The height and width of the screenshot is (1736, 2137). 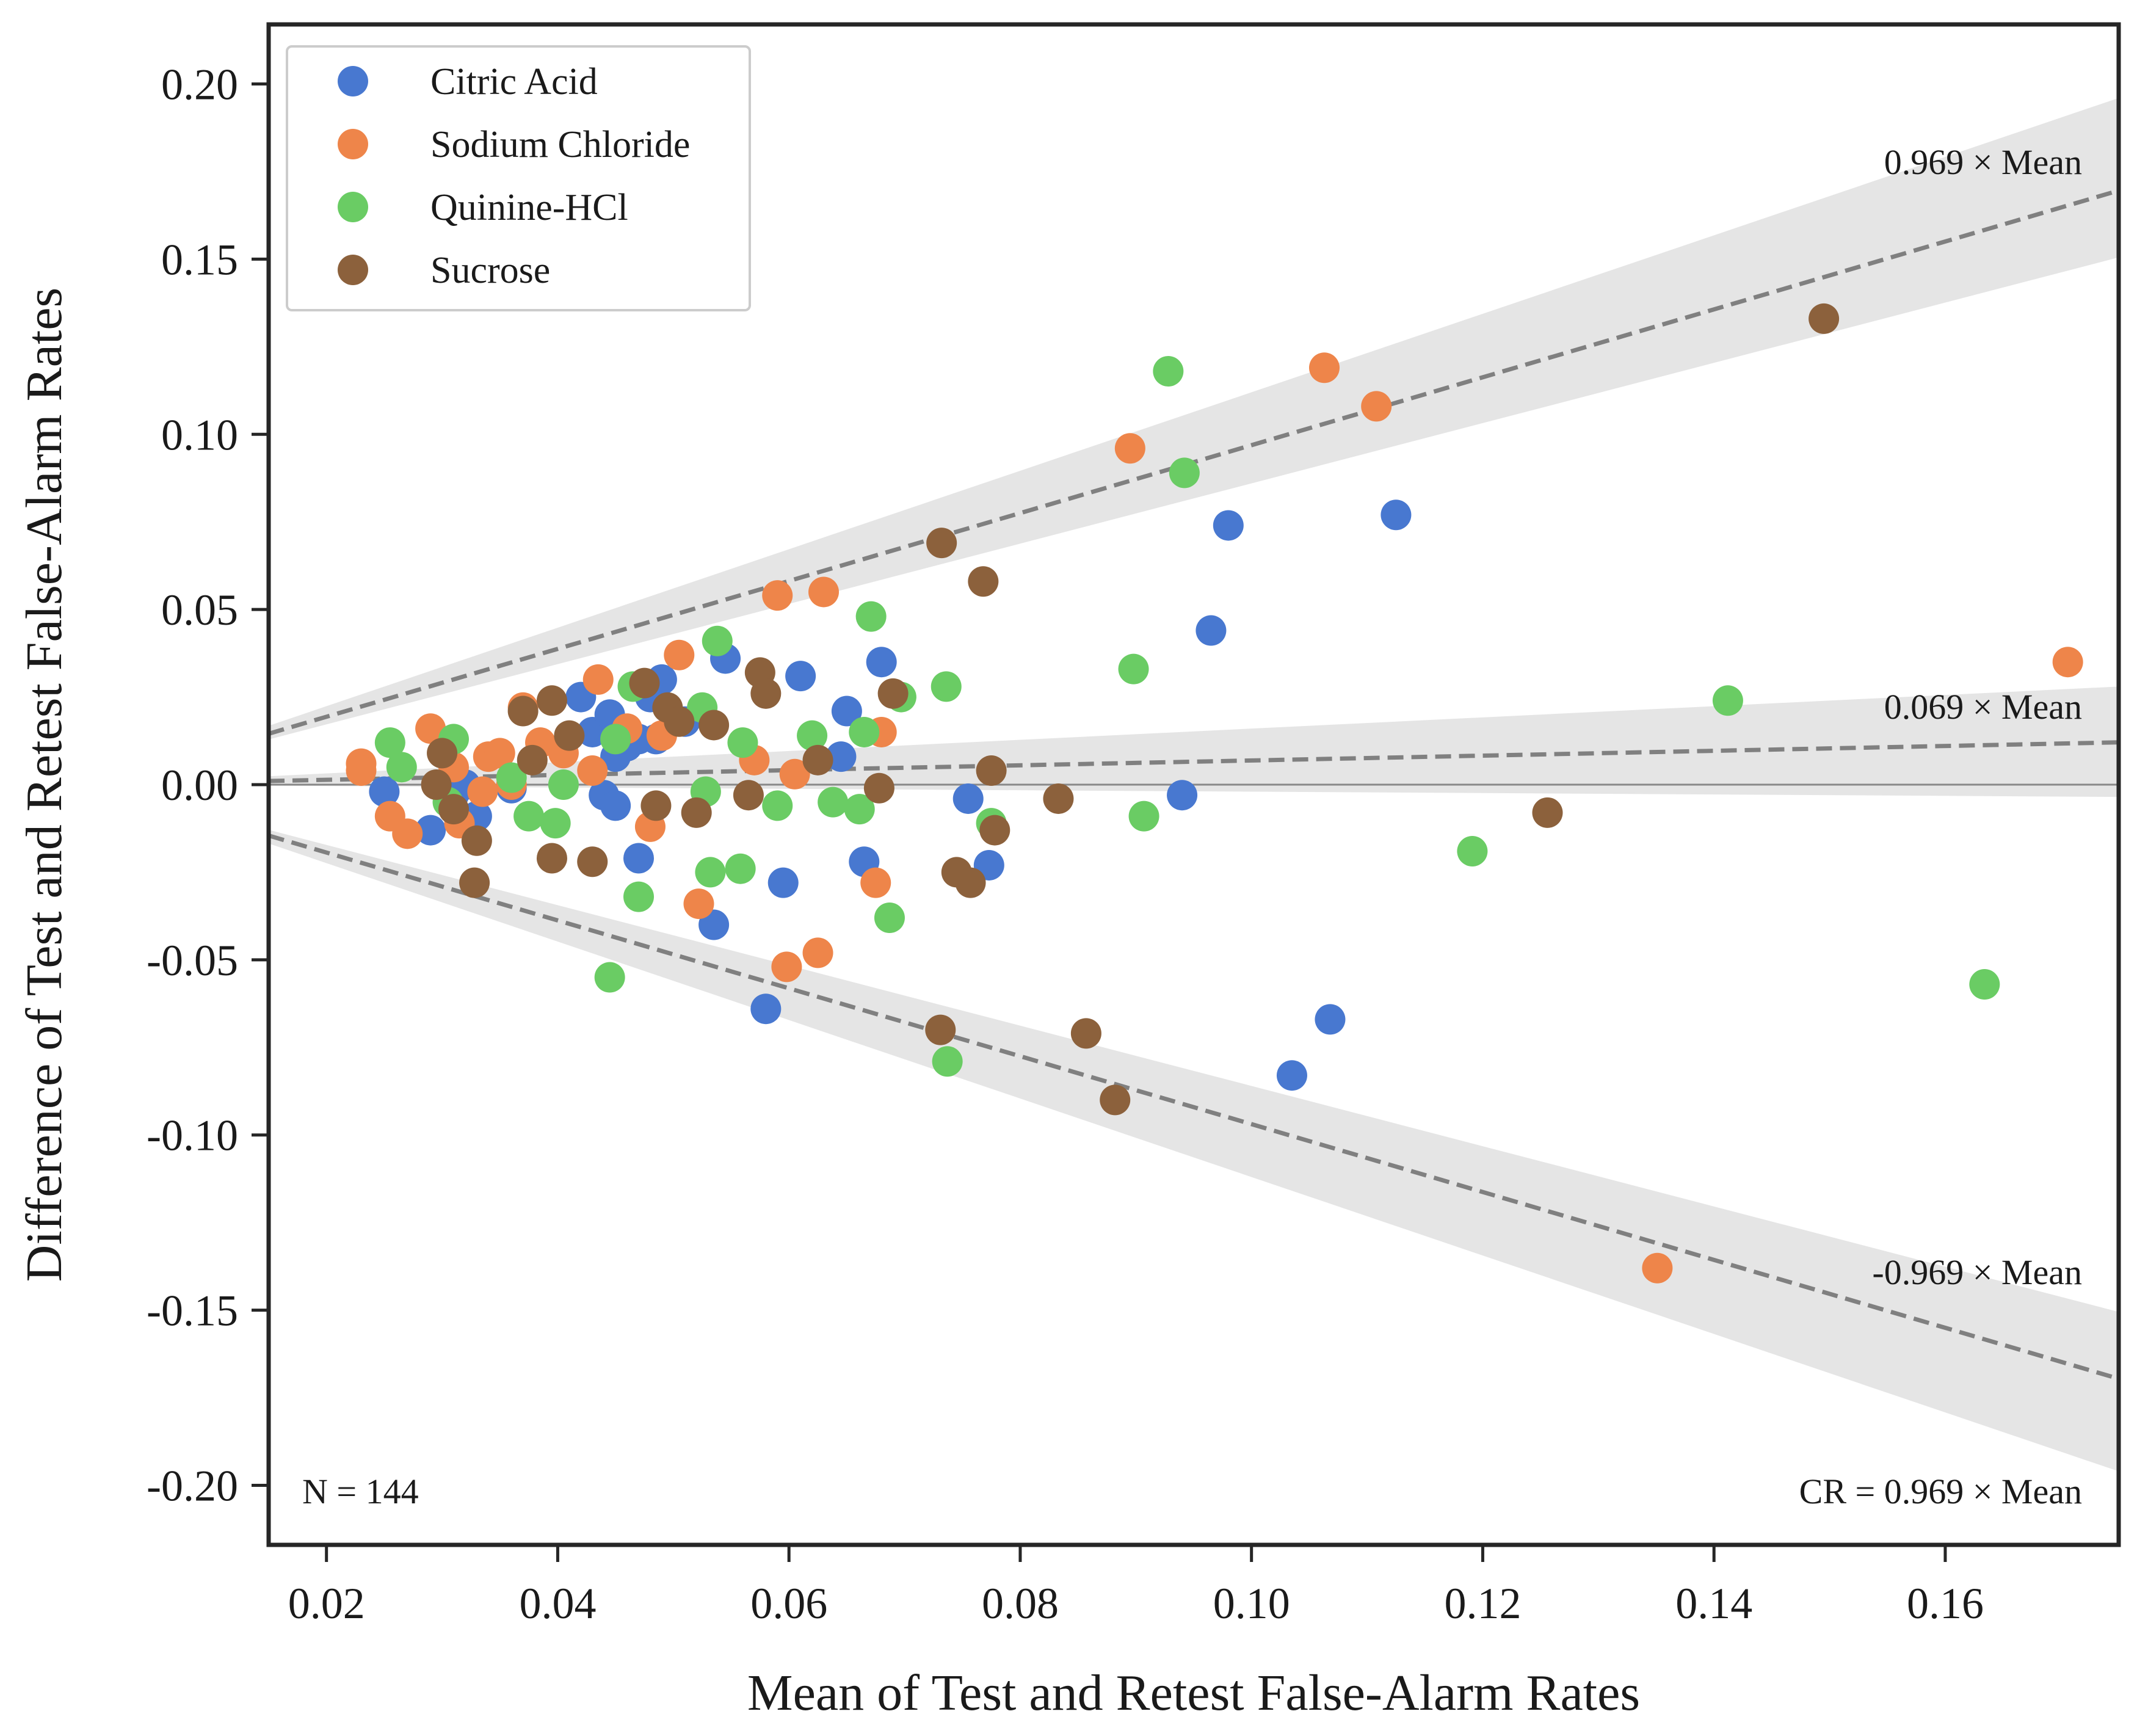 What do you see at coordinates (1251, 1603) in the screenshot?
I see `x-tick-label-4: 0.10` at bounding box center [1251, 1603].